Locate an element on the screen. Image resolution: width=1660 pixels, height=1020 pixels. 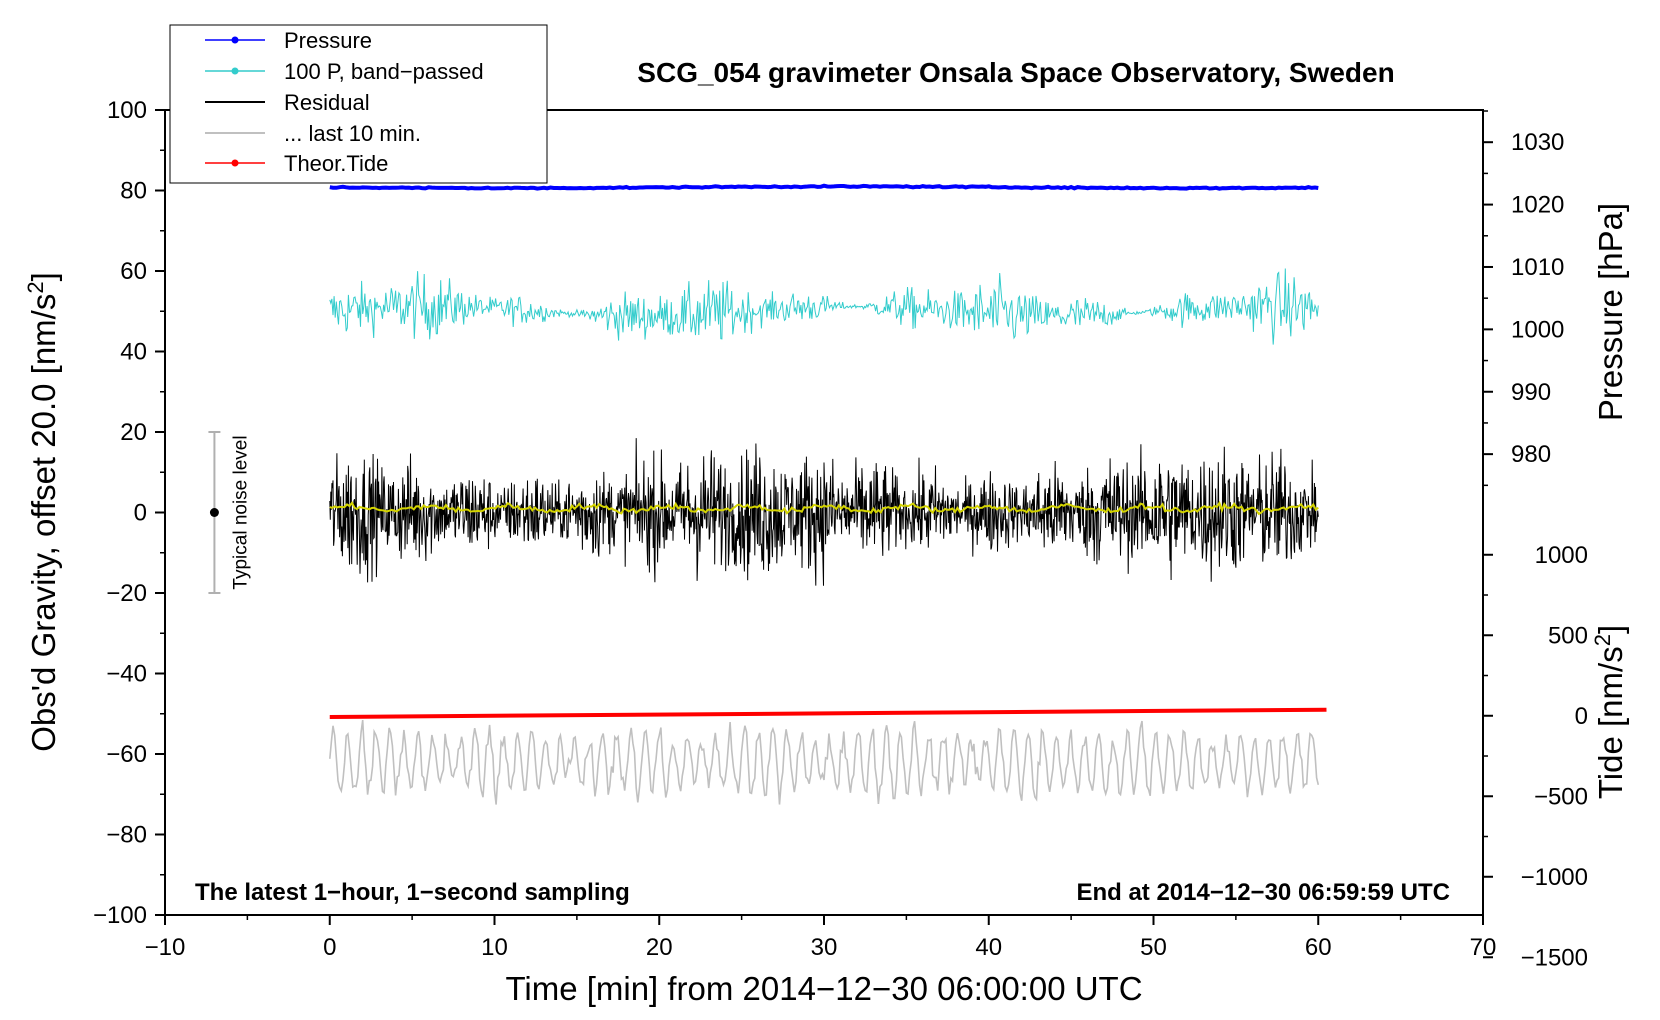
y-tick-label: −60 is located at coordinates (126, 754).